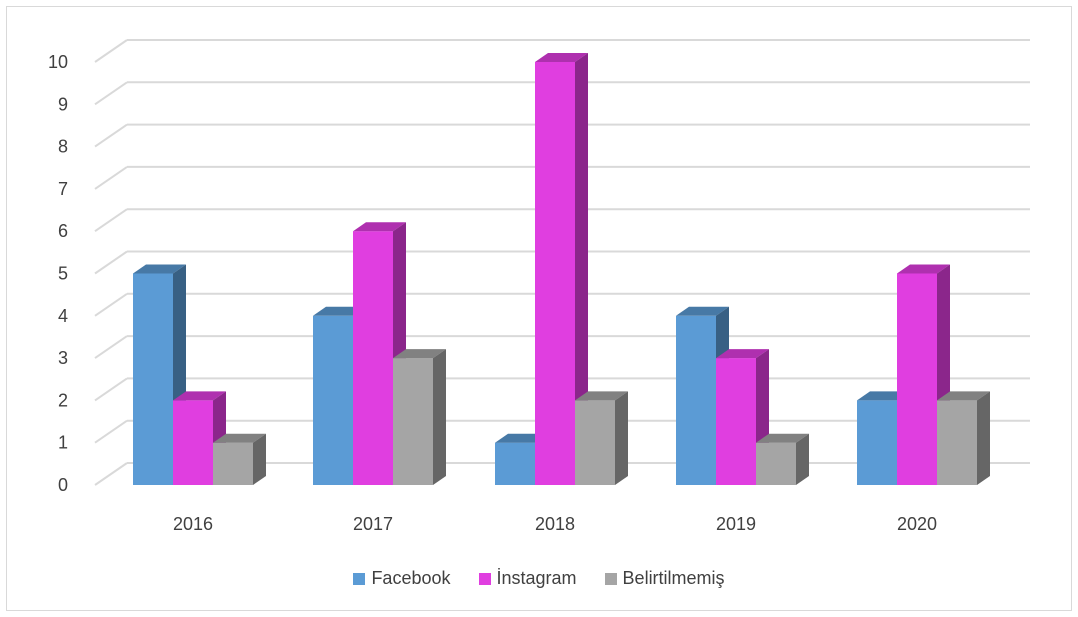  I want to click on bar-Belirtilmemiş-2017, so click(419, 417).